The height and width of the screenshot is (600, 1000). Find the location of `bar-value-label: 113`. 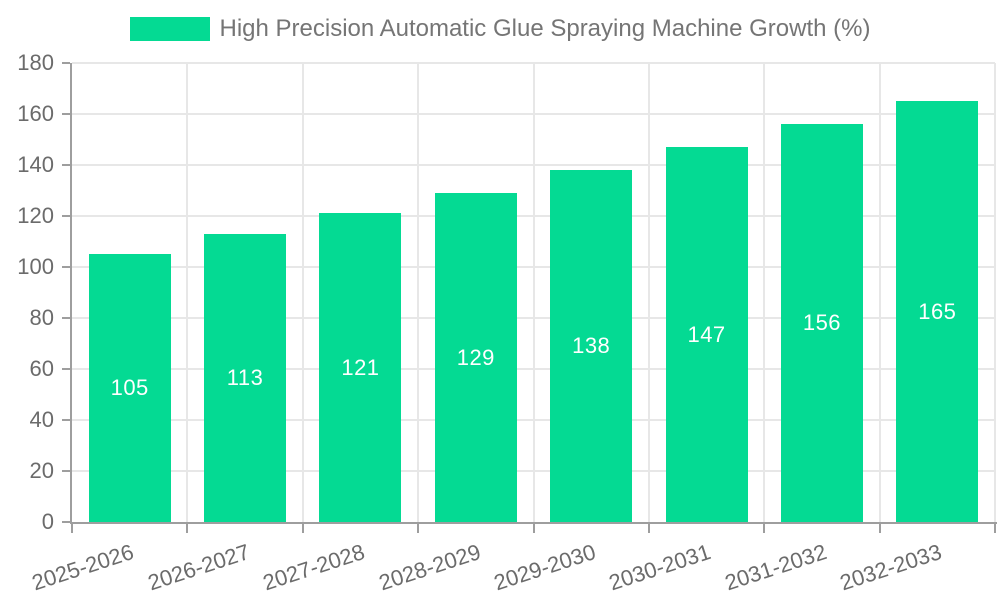

bar-value-label: 113 is located at coordinates (245, 377).